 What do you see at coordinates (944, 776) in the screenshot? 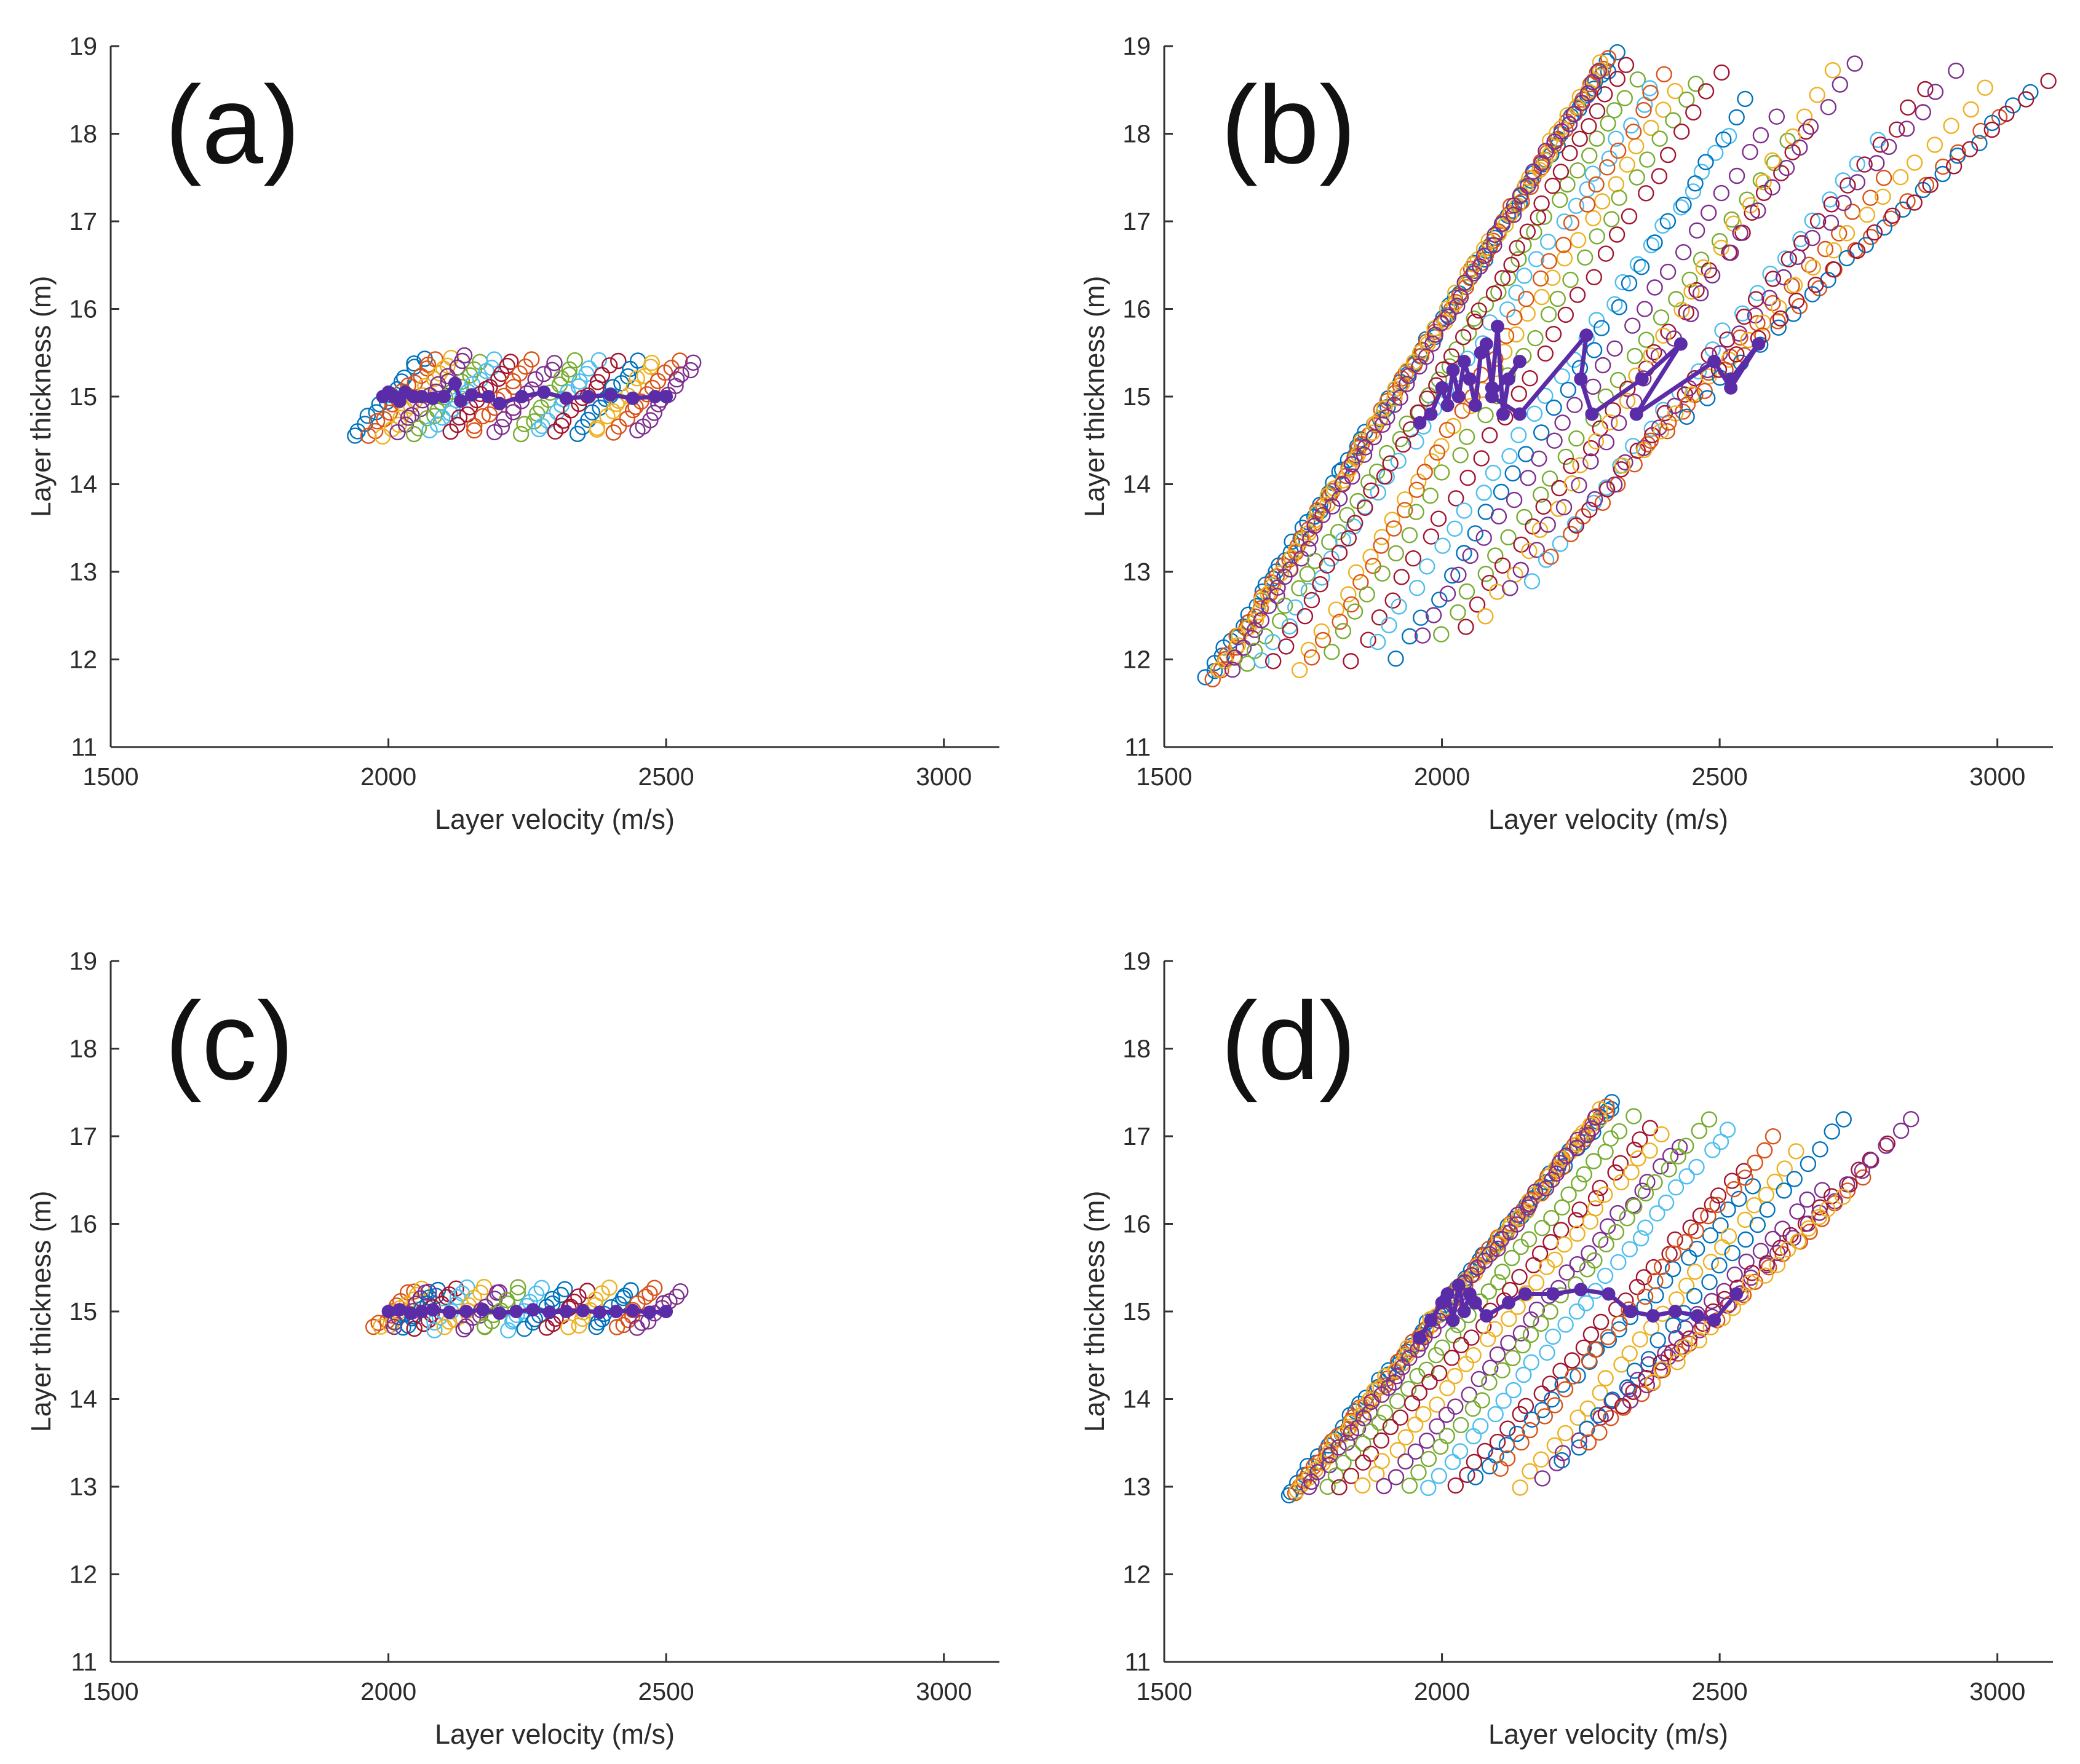
I see `panel-a-x-tick-label: 3000` at bounding box center [944, 776].